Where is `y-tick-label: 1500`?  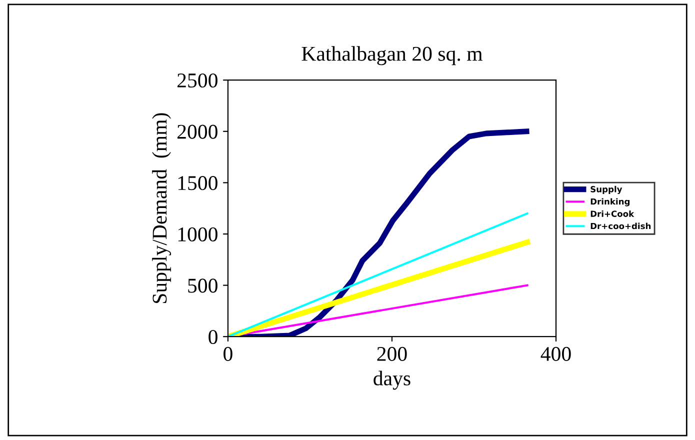 y-tick-label: 1500 is located at coordinates (198, 183).